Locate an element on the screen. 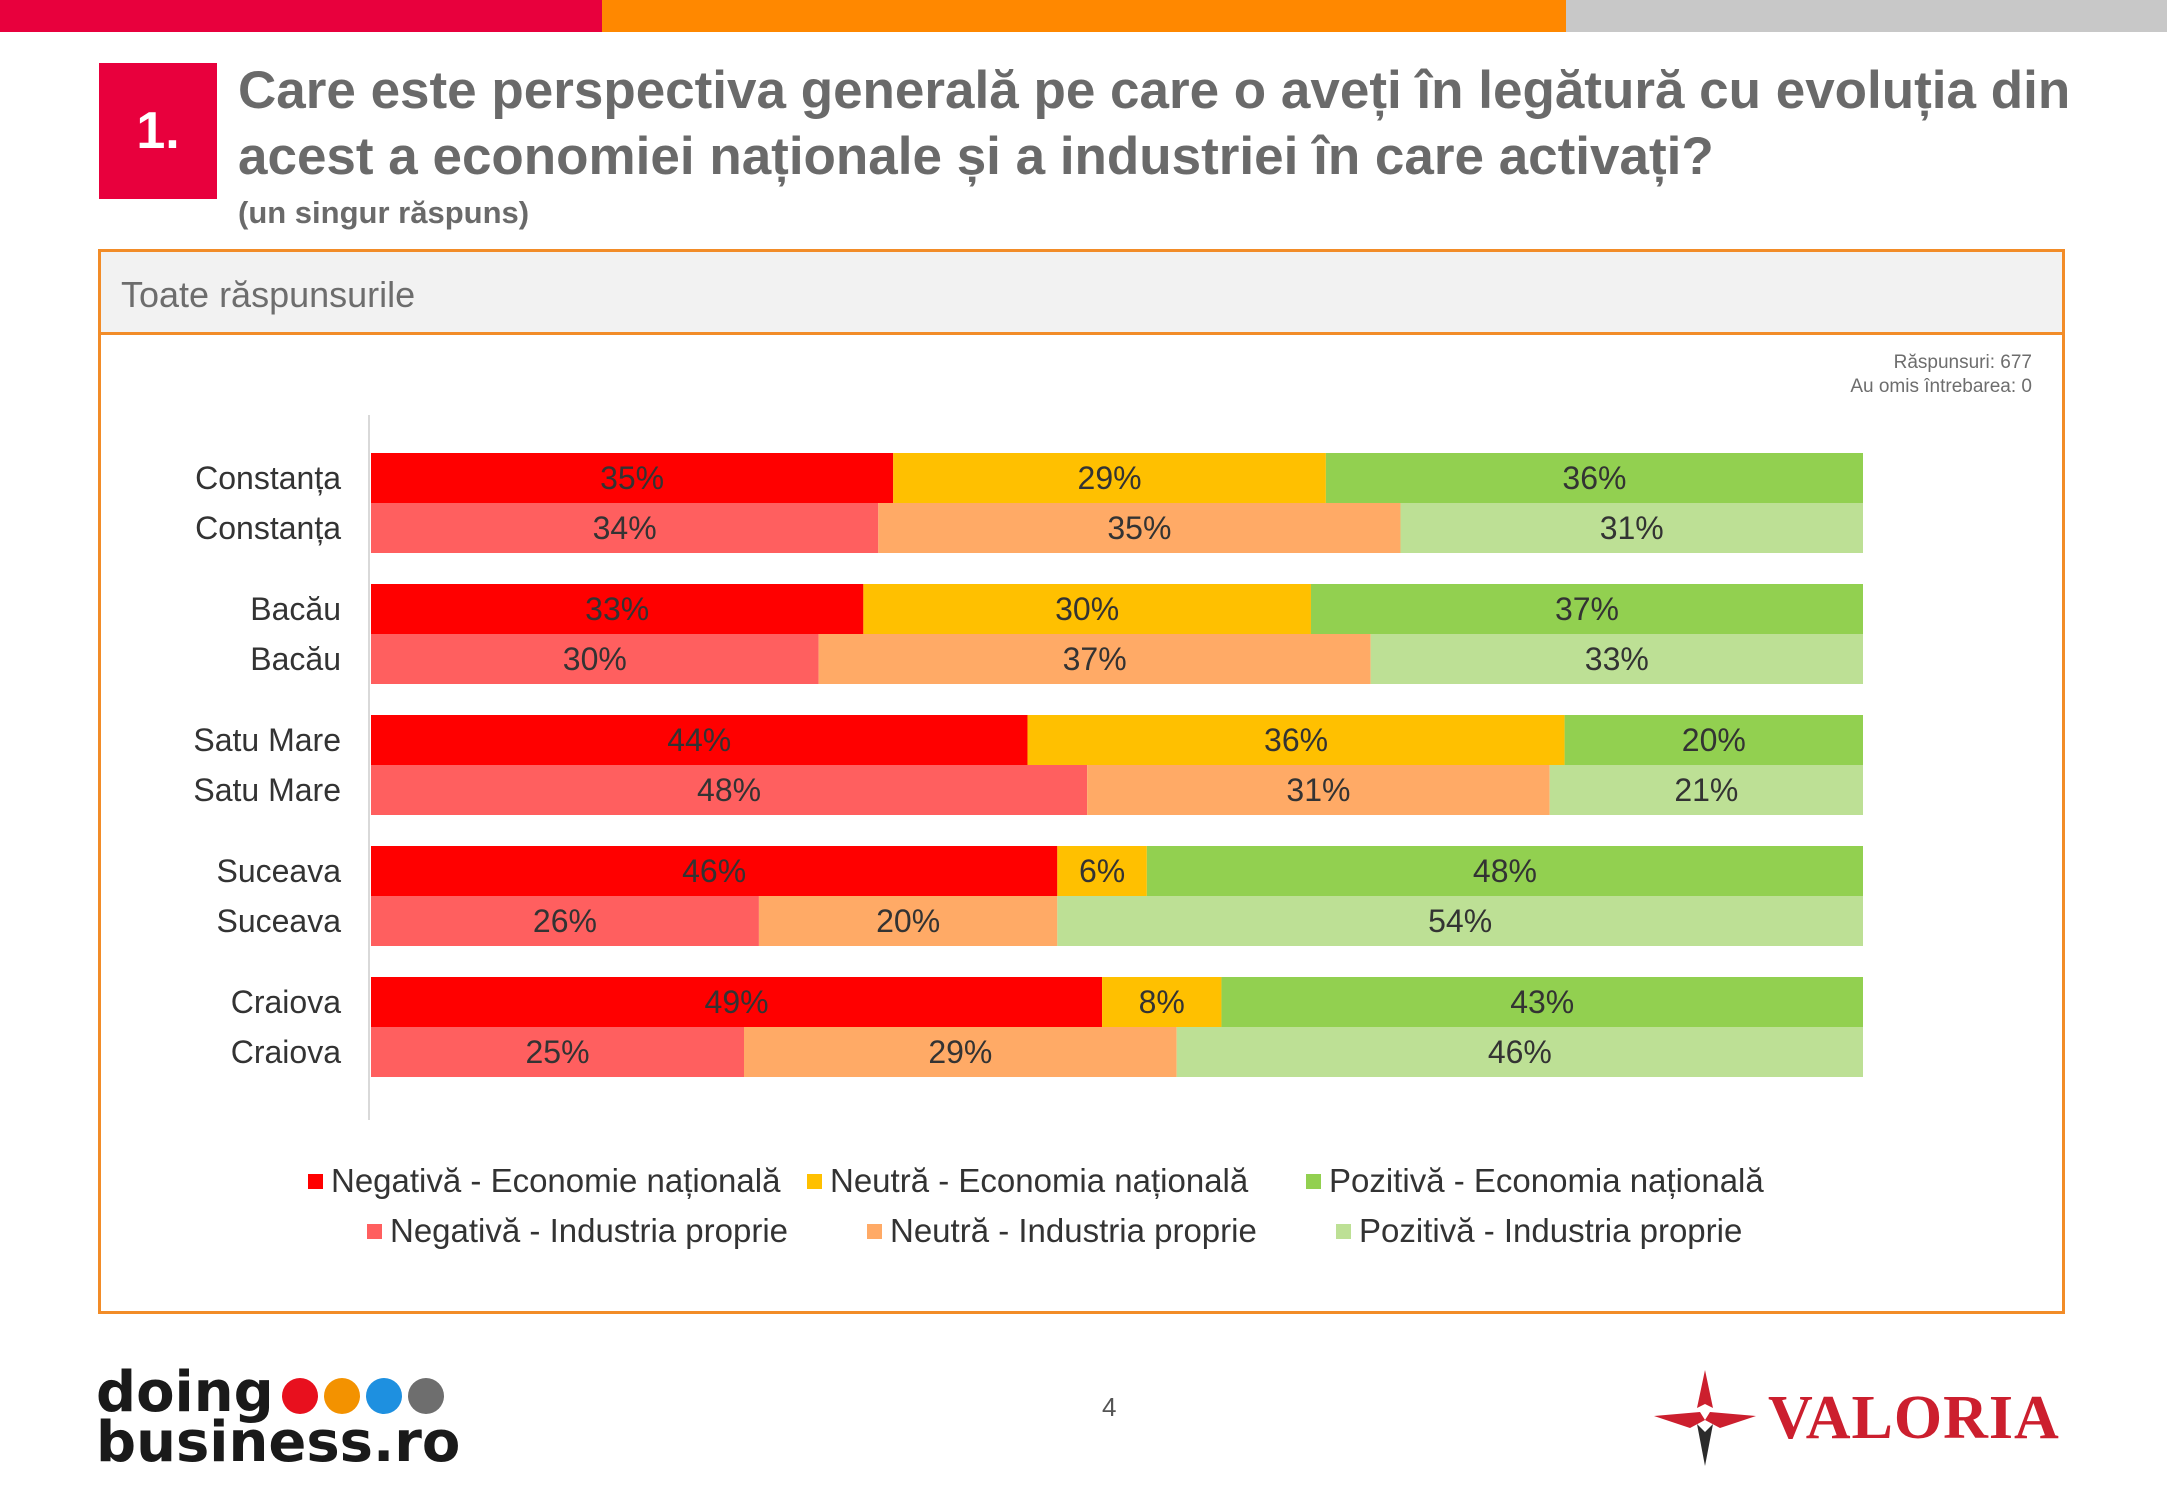  slide-number-badge: 1. is located at coordinates (158, 131).